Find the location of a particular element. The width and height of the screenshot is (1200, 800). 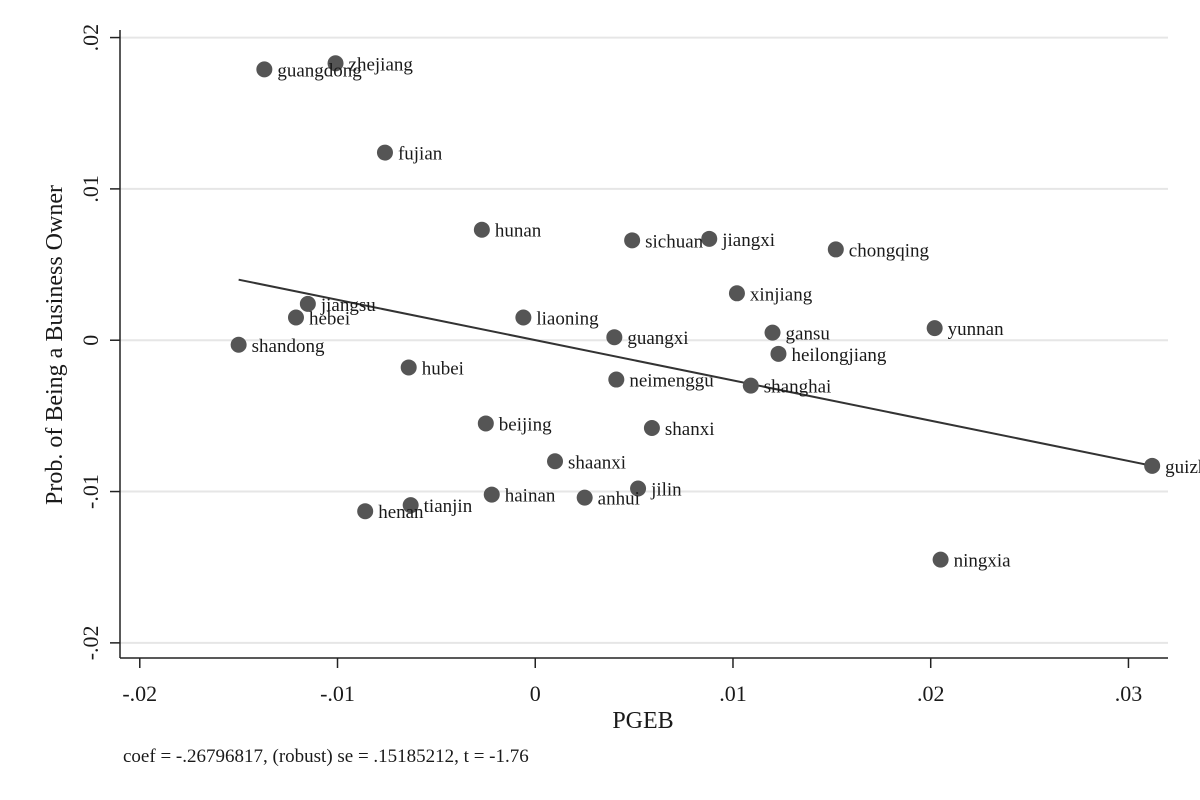

point-label-liaoning: liaoning is located at coordinates (567, 319).